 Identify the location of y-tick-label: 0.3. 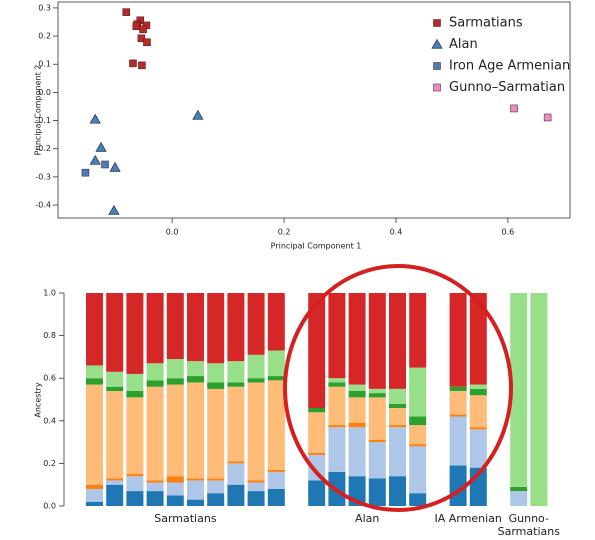
(44, 7).